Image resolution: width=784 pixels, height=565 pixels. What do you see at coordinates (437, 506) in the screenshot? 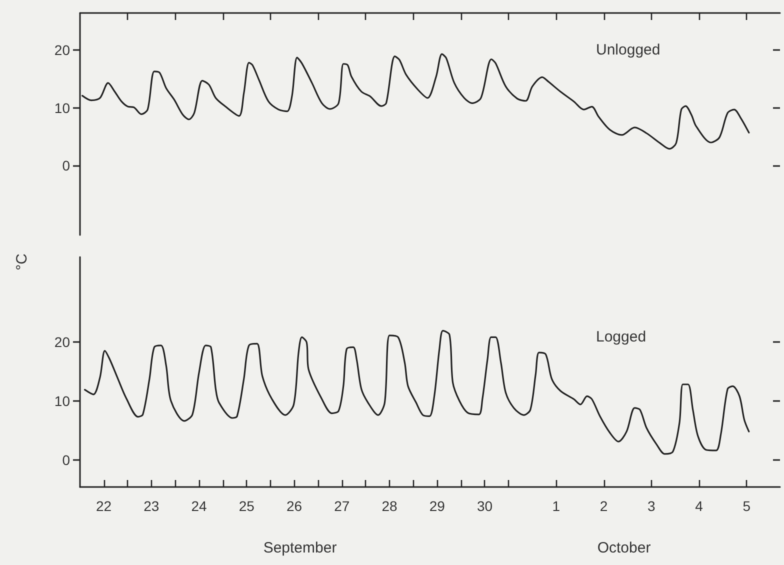
I see `x-tick-label: 29` at bounding box center [437, 506].